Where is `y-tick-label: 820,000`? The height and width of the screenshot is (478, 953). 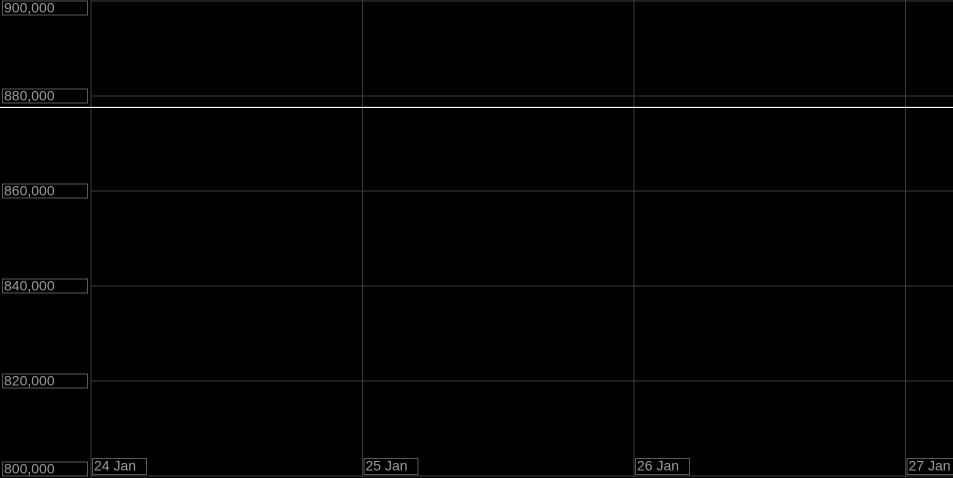 y-tick-label: 820,000 is located at coordinates (29, 381).